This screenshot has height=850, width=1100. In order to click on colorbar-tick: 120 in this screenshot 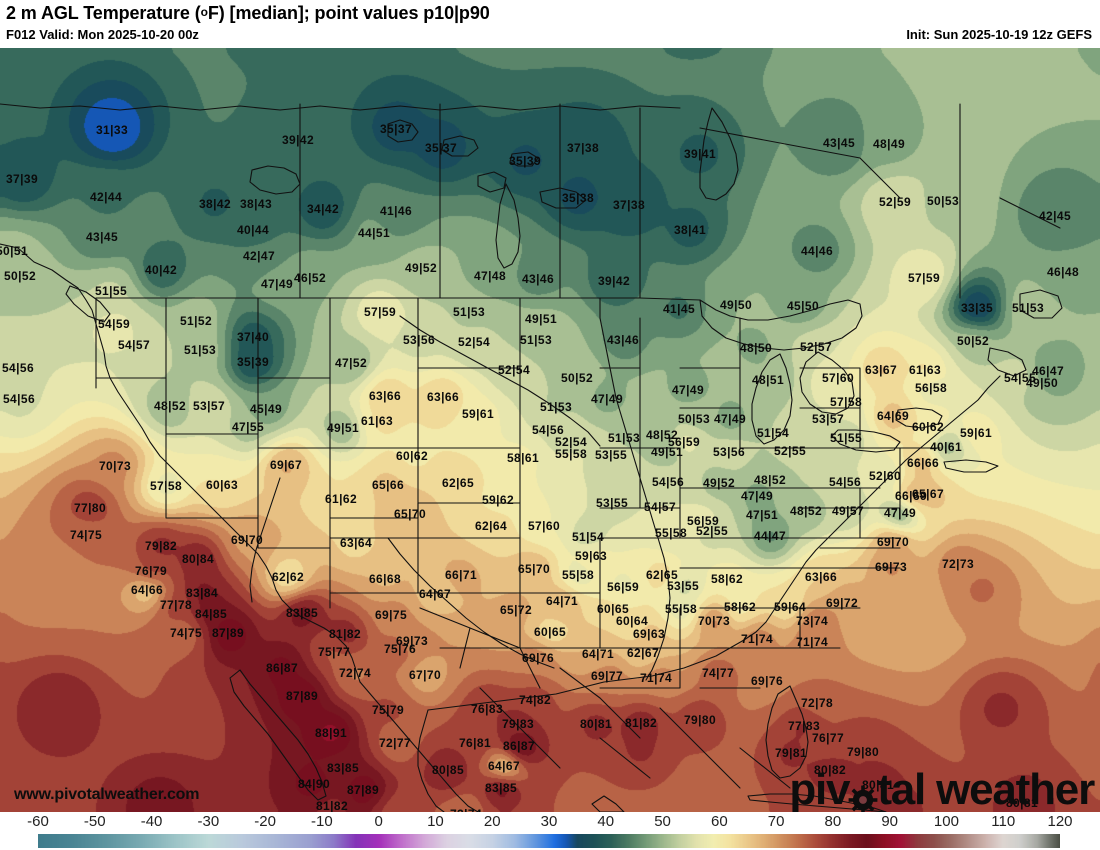, I will do `click(1060, 821)`.